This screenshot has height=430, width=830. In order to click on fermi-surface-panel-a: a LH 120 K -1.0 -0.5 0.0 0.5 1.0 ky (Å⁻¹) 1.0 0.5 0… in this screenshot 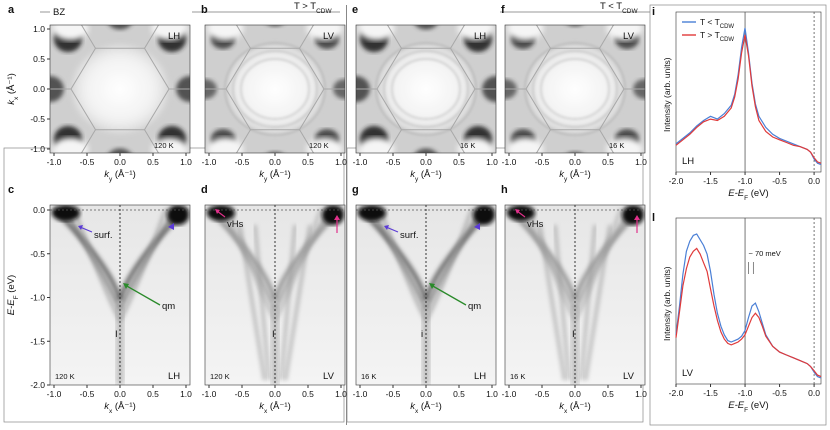, I will do `click(99, 93)`.